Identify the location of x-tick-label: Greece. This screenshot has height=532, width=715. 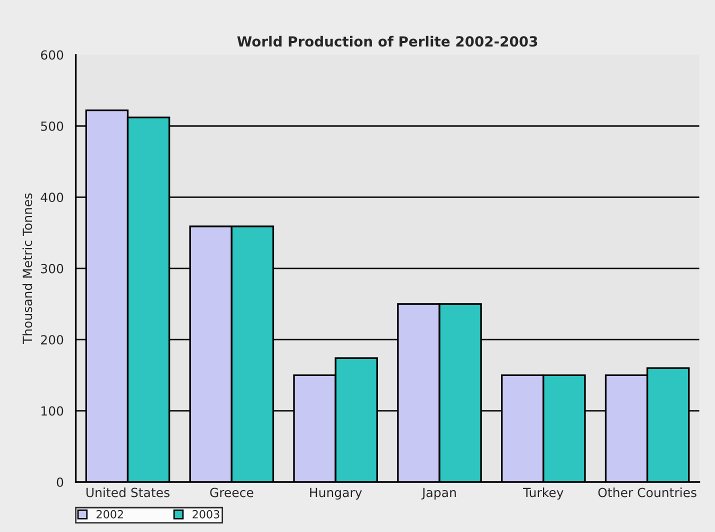
(232, 493).